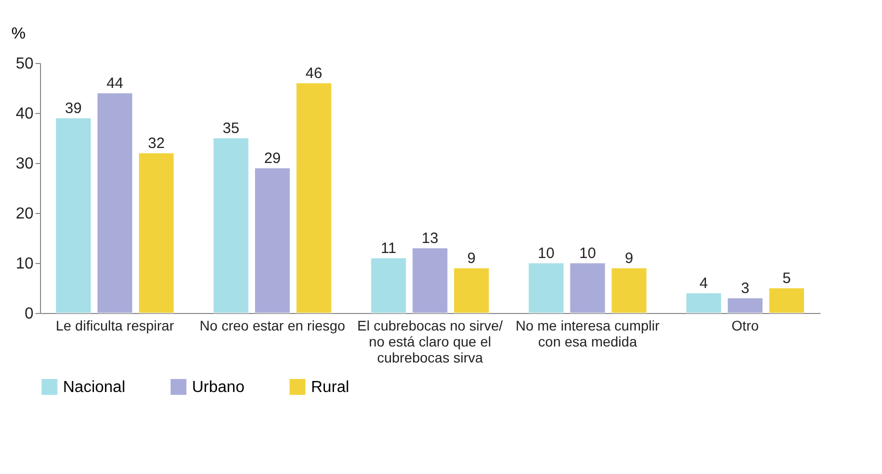 This screenshot has width=882, height=474. Describe the element at coordinates (273, 326) in the screenshot. I see `x-tick-label: No creo estar en riesgo` at that location.